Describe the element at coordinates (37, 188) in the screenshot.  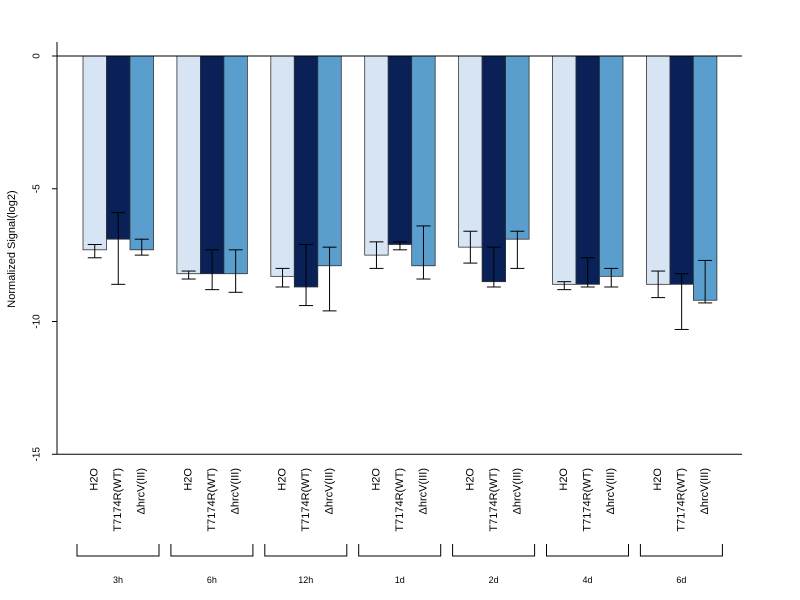
I see `y-tick-label: -5` at that location.